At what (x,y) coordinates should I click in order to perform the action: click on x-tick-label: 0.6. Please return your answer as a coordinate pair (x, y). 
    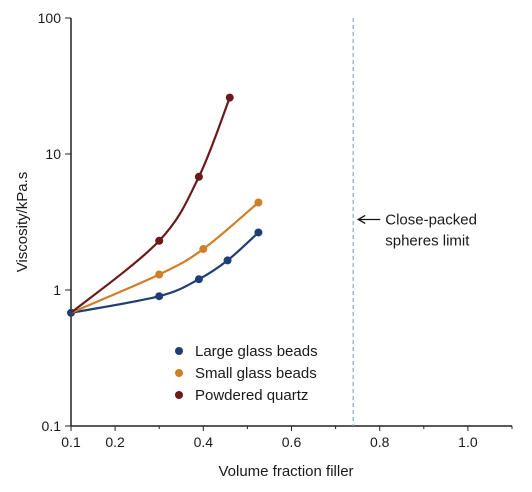
    Looking at the image, I should click on (292, 442).